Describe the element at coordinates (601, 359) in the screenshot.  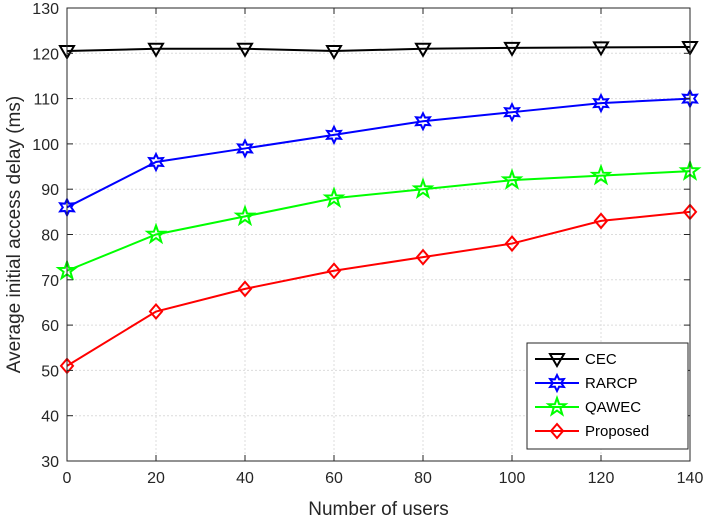
I see `legend-label: CEC` at that location.